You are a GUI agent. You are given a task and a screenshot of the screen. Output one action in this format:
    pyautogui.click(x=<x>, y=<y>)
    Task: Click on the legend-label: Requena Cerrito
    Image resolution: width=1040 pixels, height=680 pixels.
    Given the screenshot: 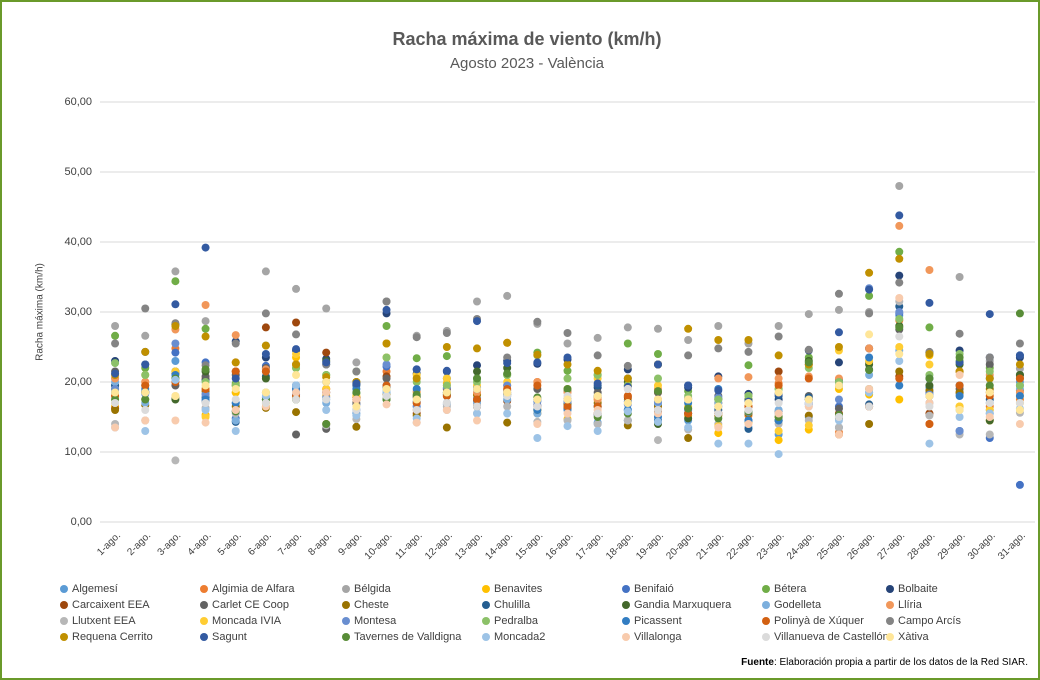 What is the action you would take?
    pyautogui.click(x=112, y=637)
    